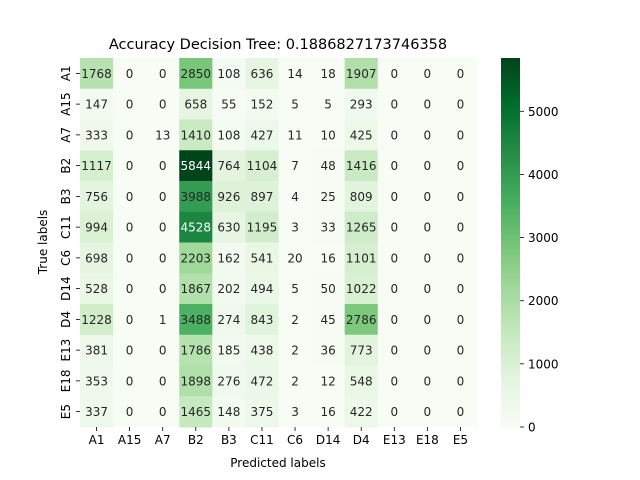  I want to click on x-tick-label: C6, so click(295, 440).